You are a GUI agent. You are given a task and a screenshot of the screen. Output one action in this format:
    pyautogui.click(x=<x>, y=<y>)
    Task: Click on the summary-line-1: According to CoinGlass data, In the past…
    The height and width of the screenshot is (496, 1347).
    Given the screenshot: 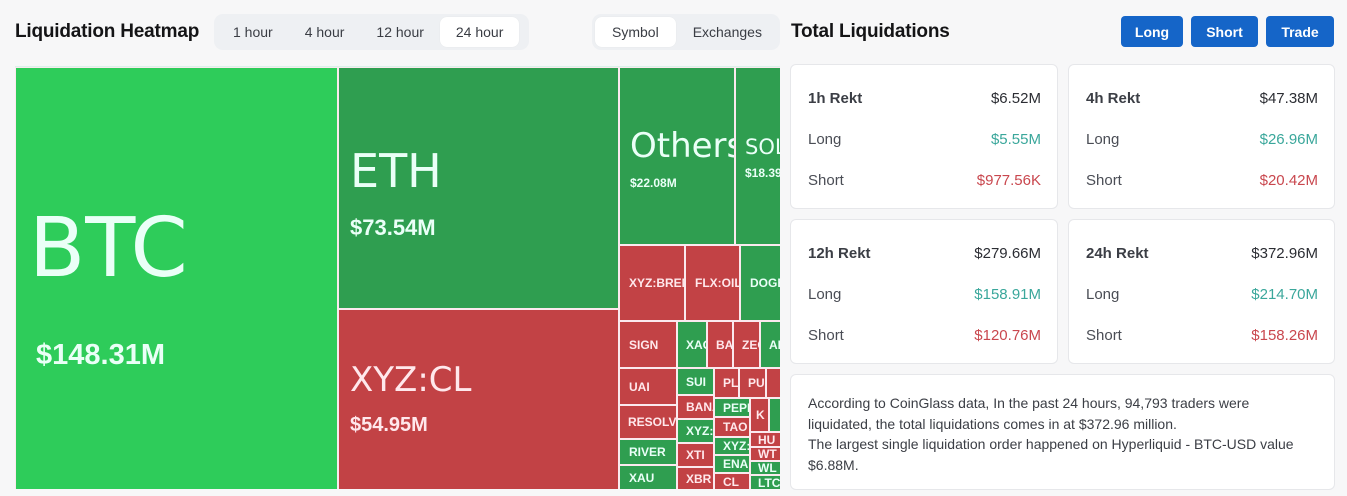 What is the action you would take?
    pyautogui.click(x=1029, y=413)
    